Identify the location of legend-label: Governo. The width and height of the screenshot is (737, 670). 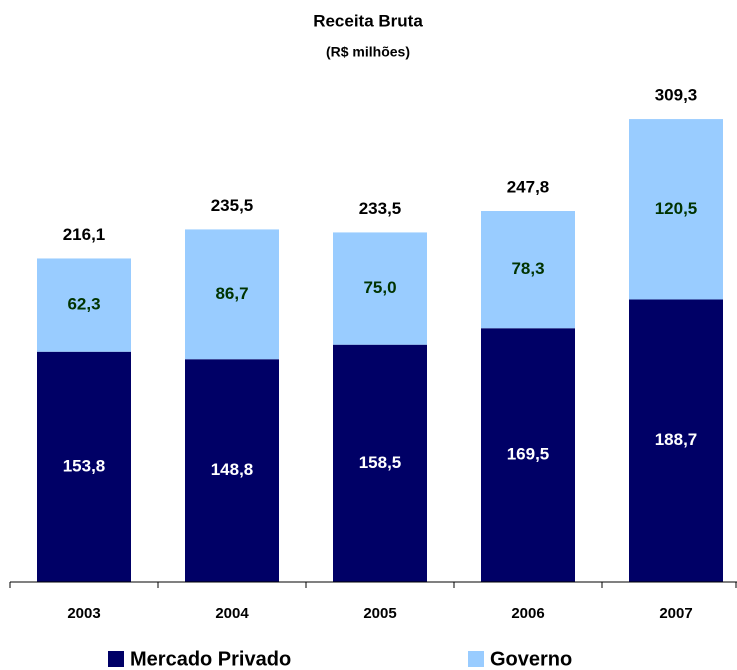
(531, 659).